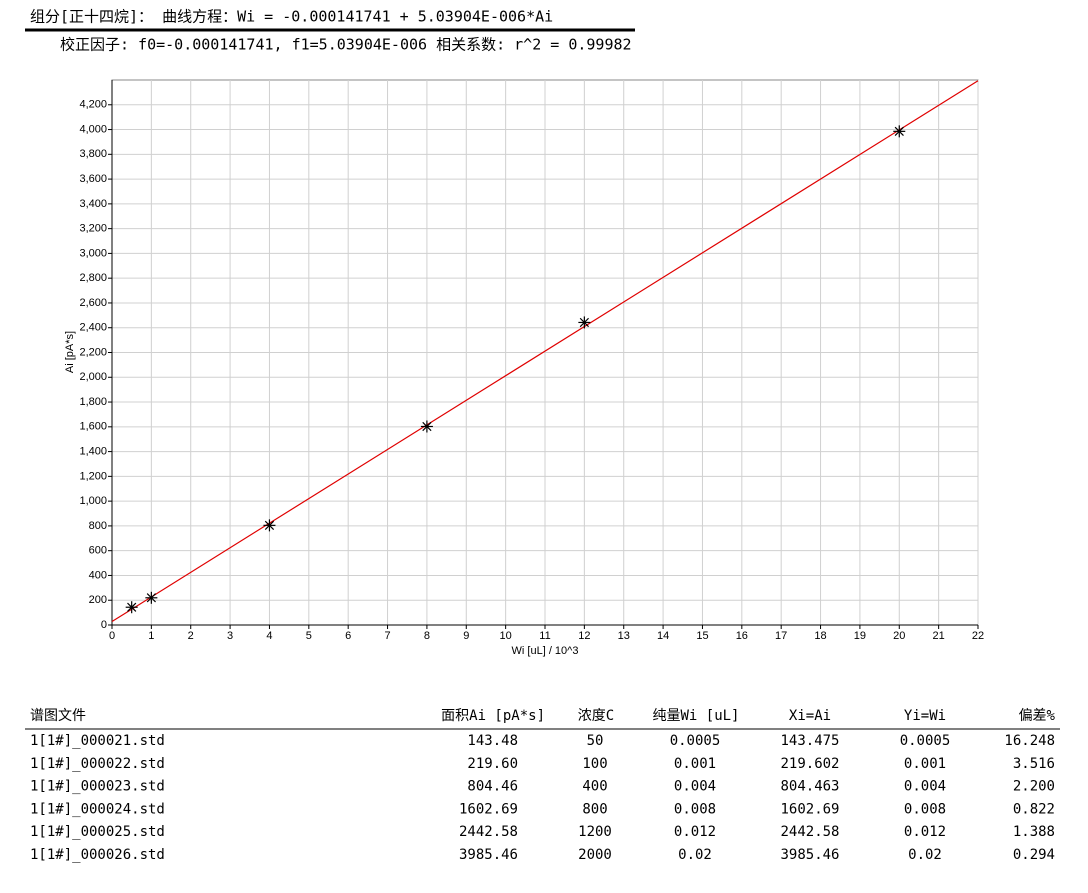 The width and height of the screenshot is (1088, 893). What do you see at coordinates (348, 636) in the screenshot?
I see `x-tick-label: 6` at bounding box center [348, 636].